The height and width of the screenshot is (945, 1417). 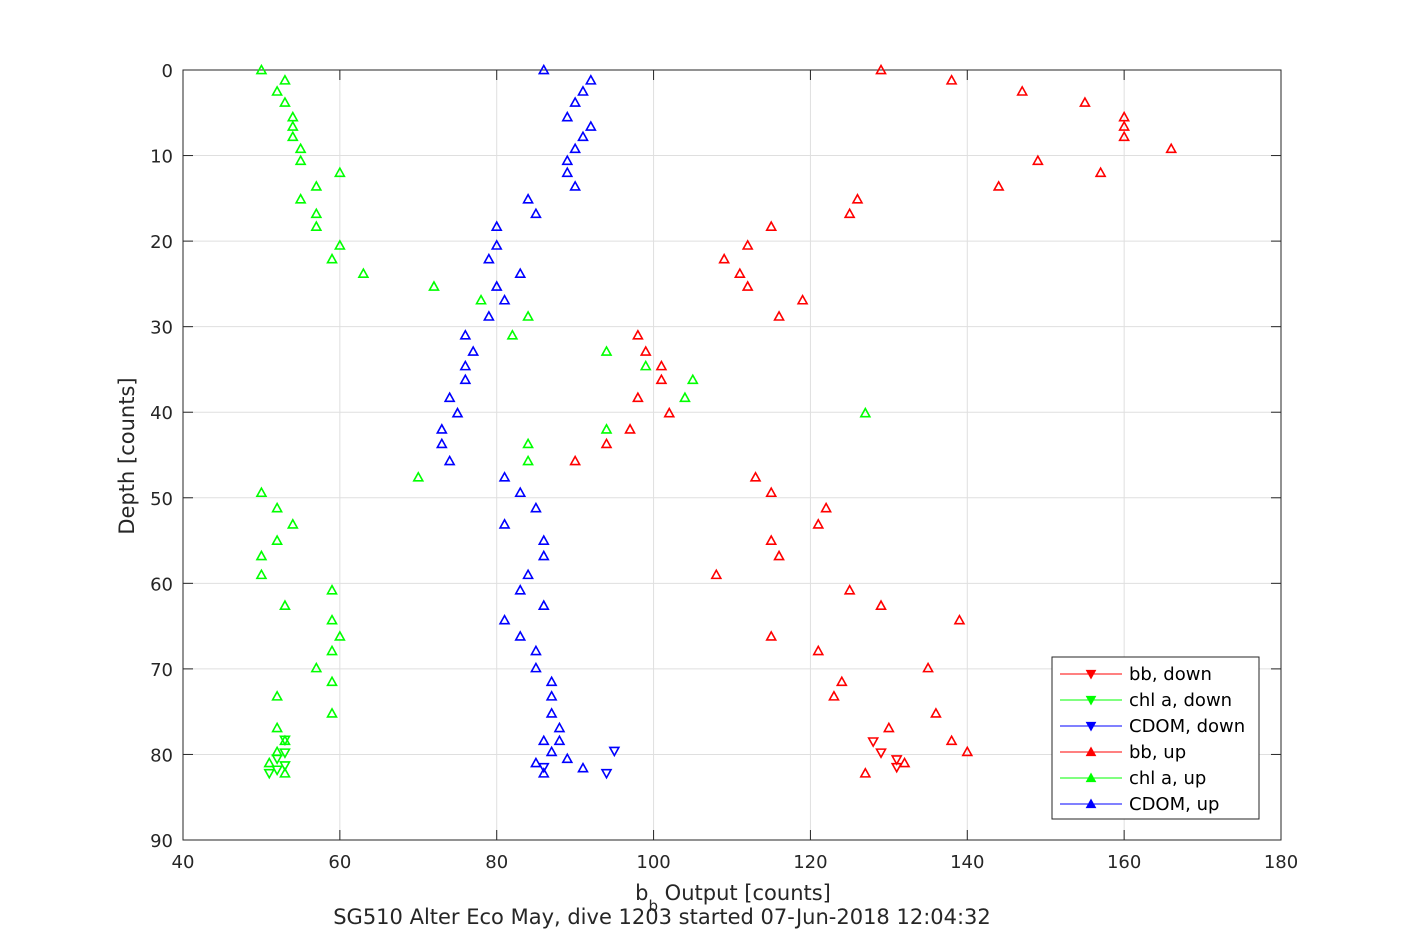 I want to click on x-tick-label: 100, so click(x=653, y=862).